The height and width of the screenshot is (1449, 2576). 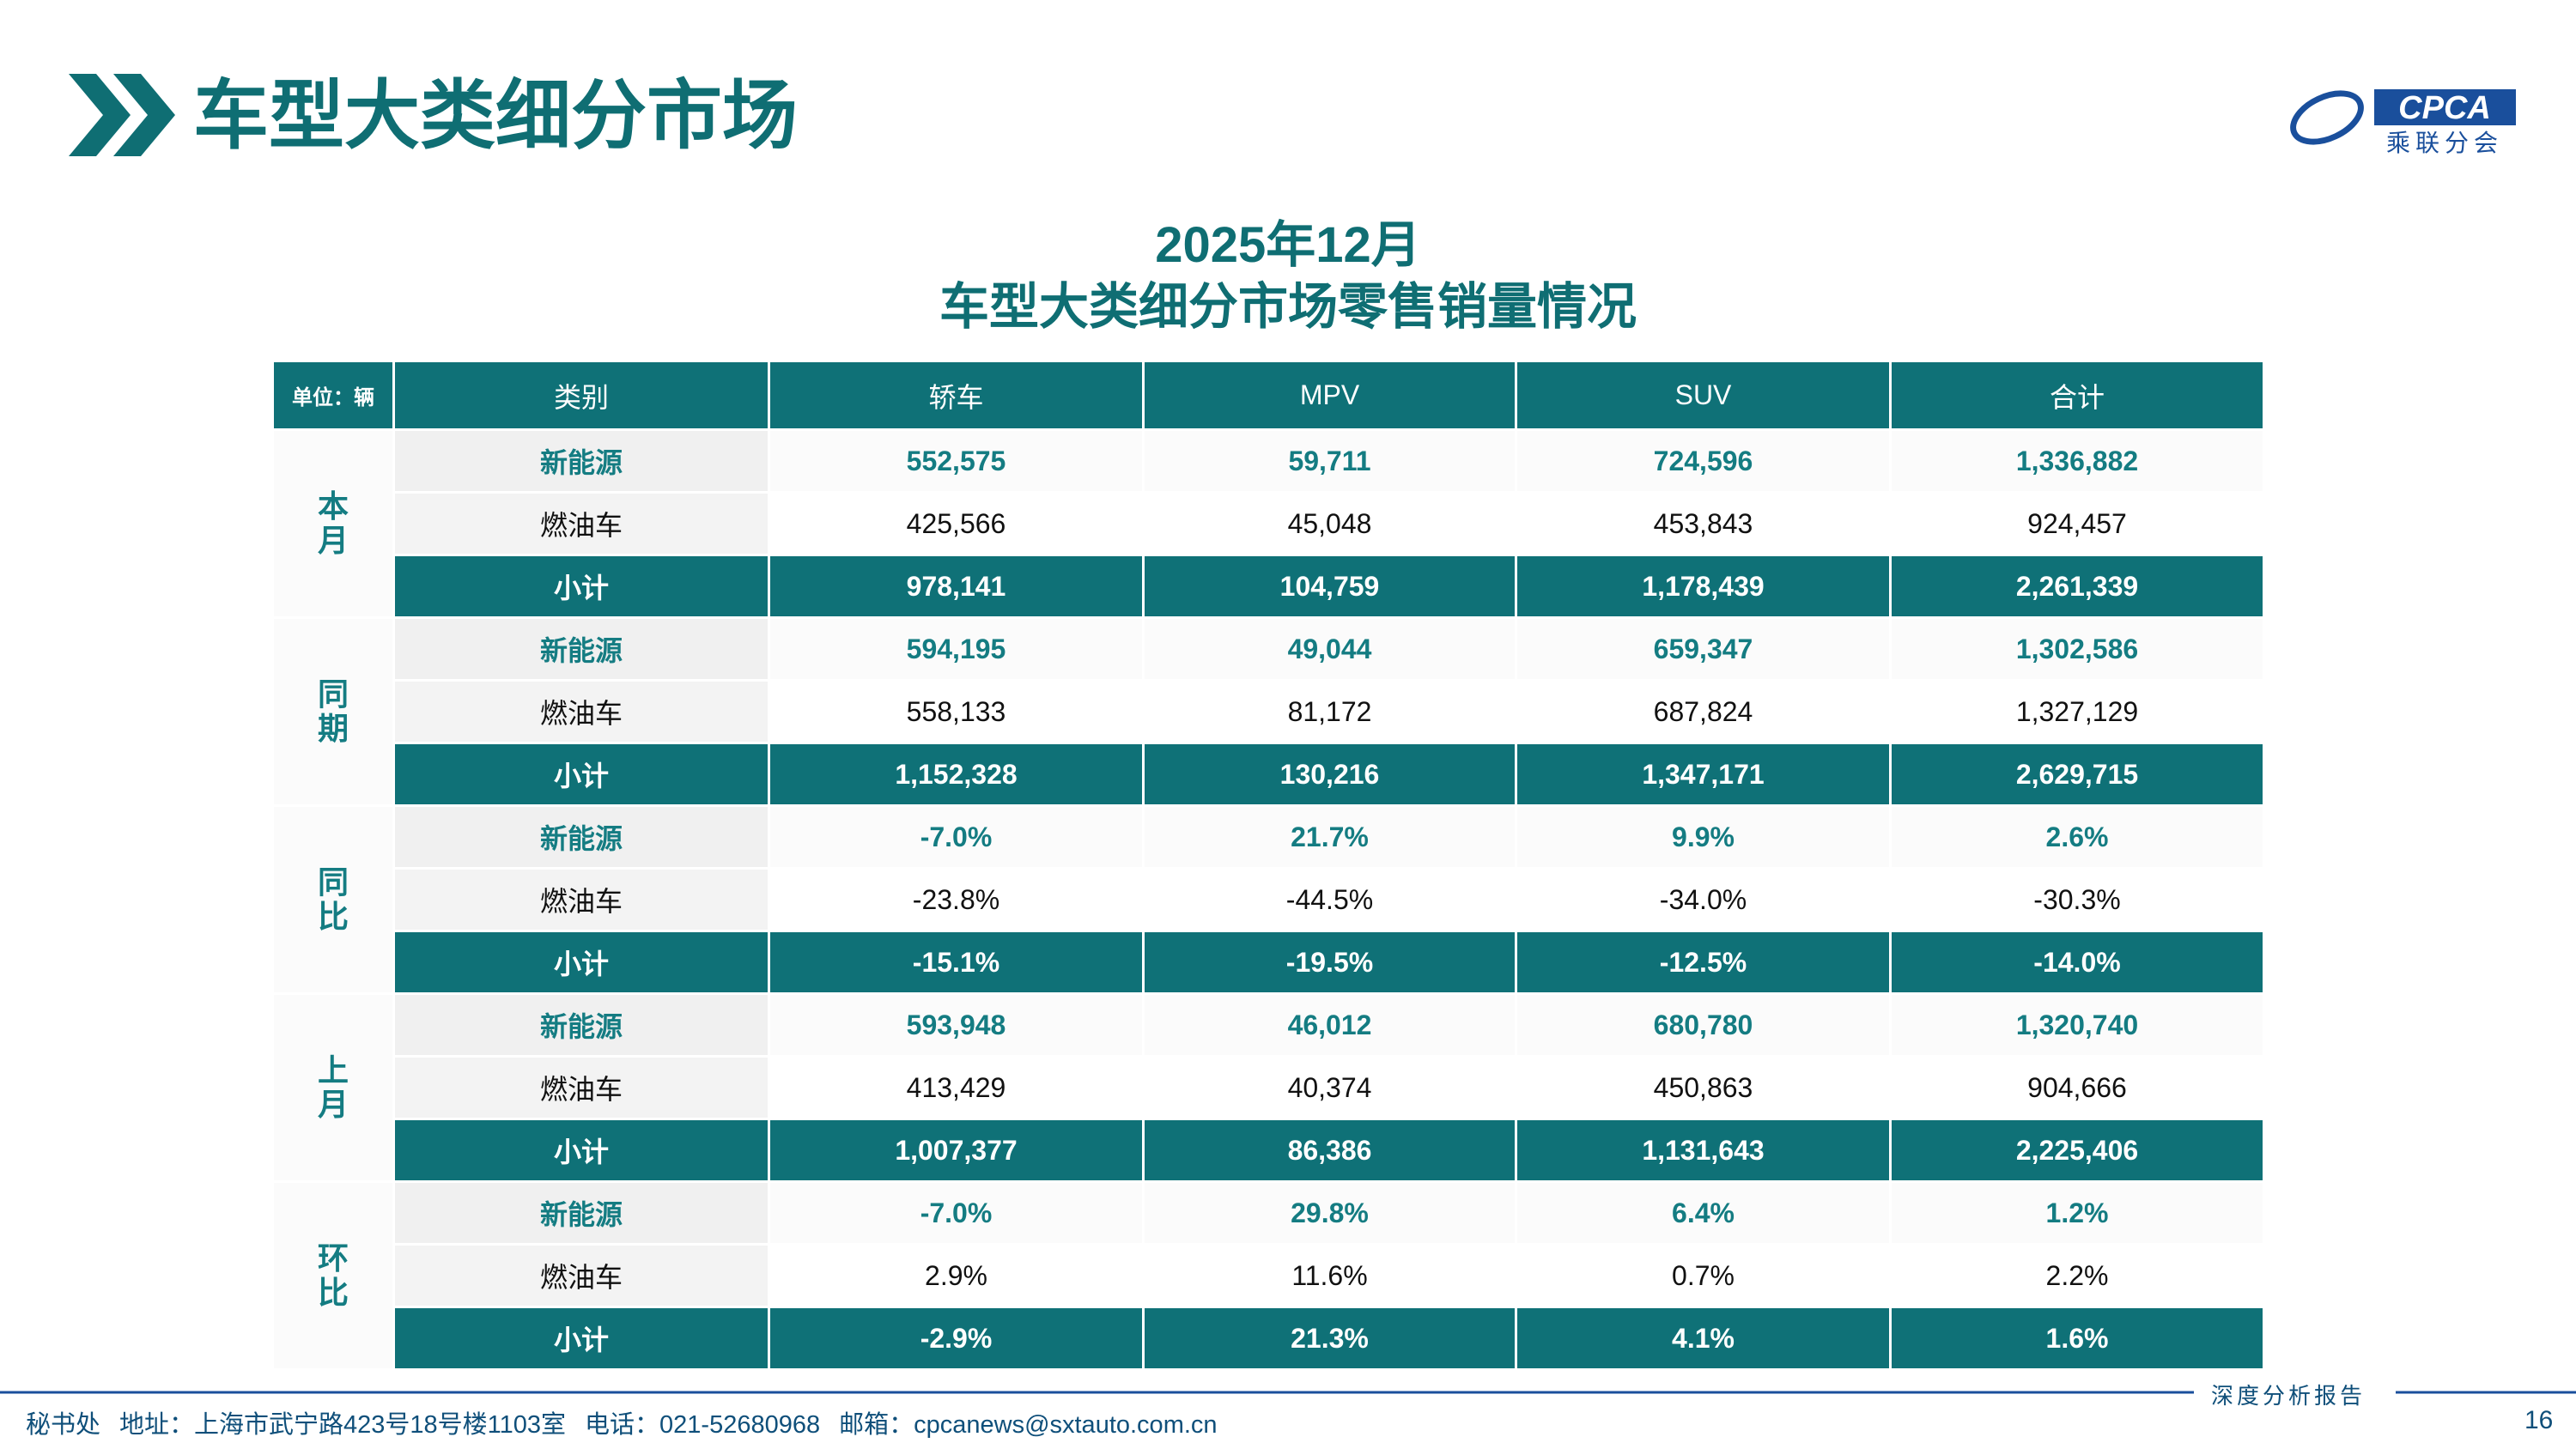 I want to click on subtitle: 车型大类细分市场零售销量情况, so click(x=1288, y=307).